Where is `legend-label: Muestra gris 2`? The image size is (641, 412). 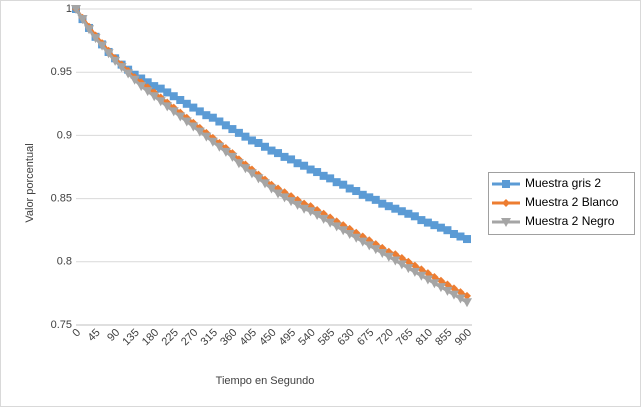 legend-label: Muestra gris 2 is located at coordinates (563, 183).